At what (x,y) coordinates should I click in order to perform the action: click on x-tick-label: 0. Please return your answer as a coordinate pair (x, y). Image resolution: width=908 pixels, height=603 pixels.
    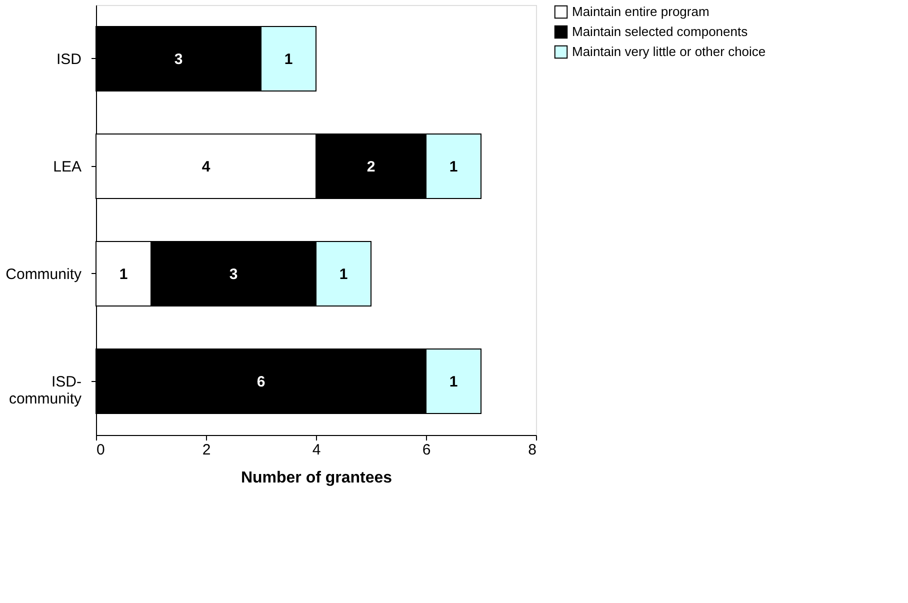
    Looking at the image, I should click on (100, 450).